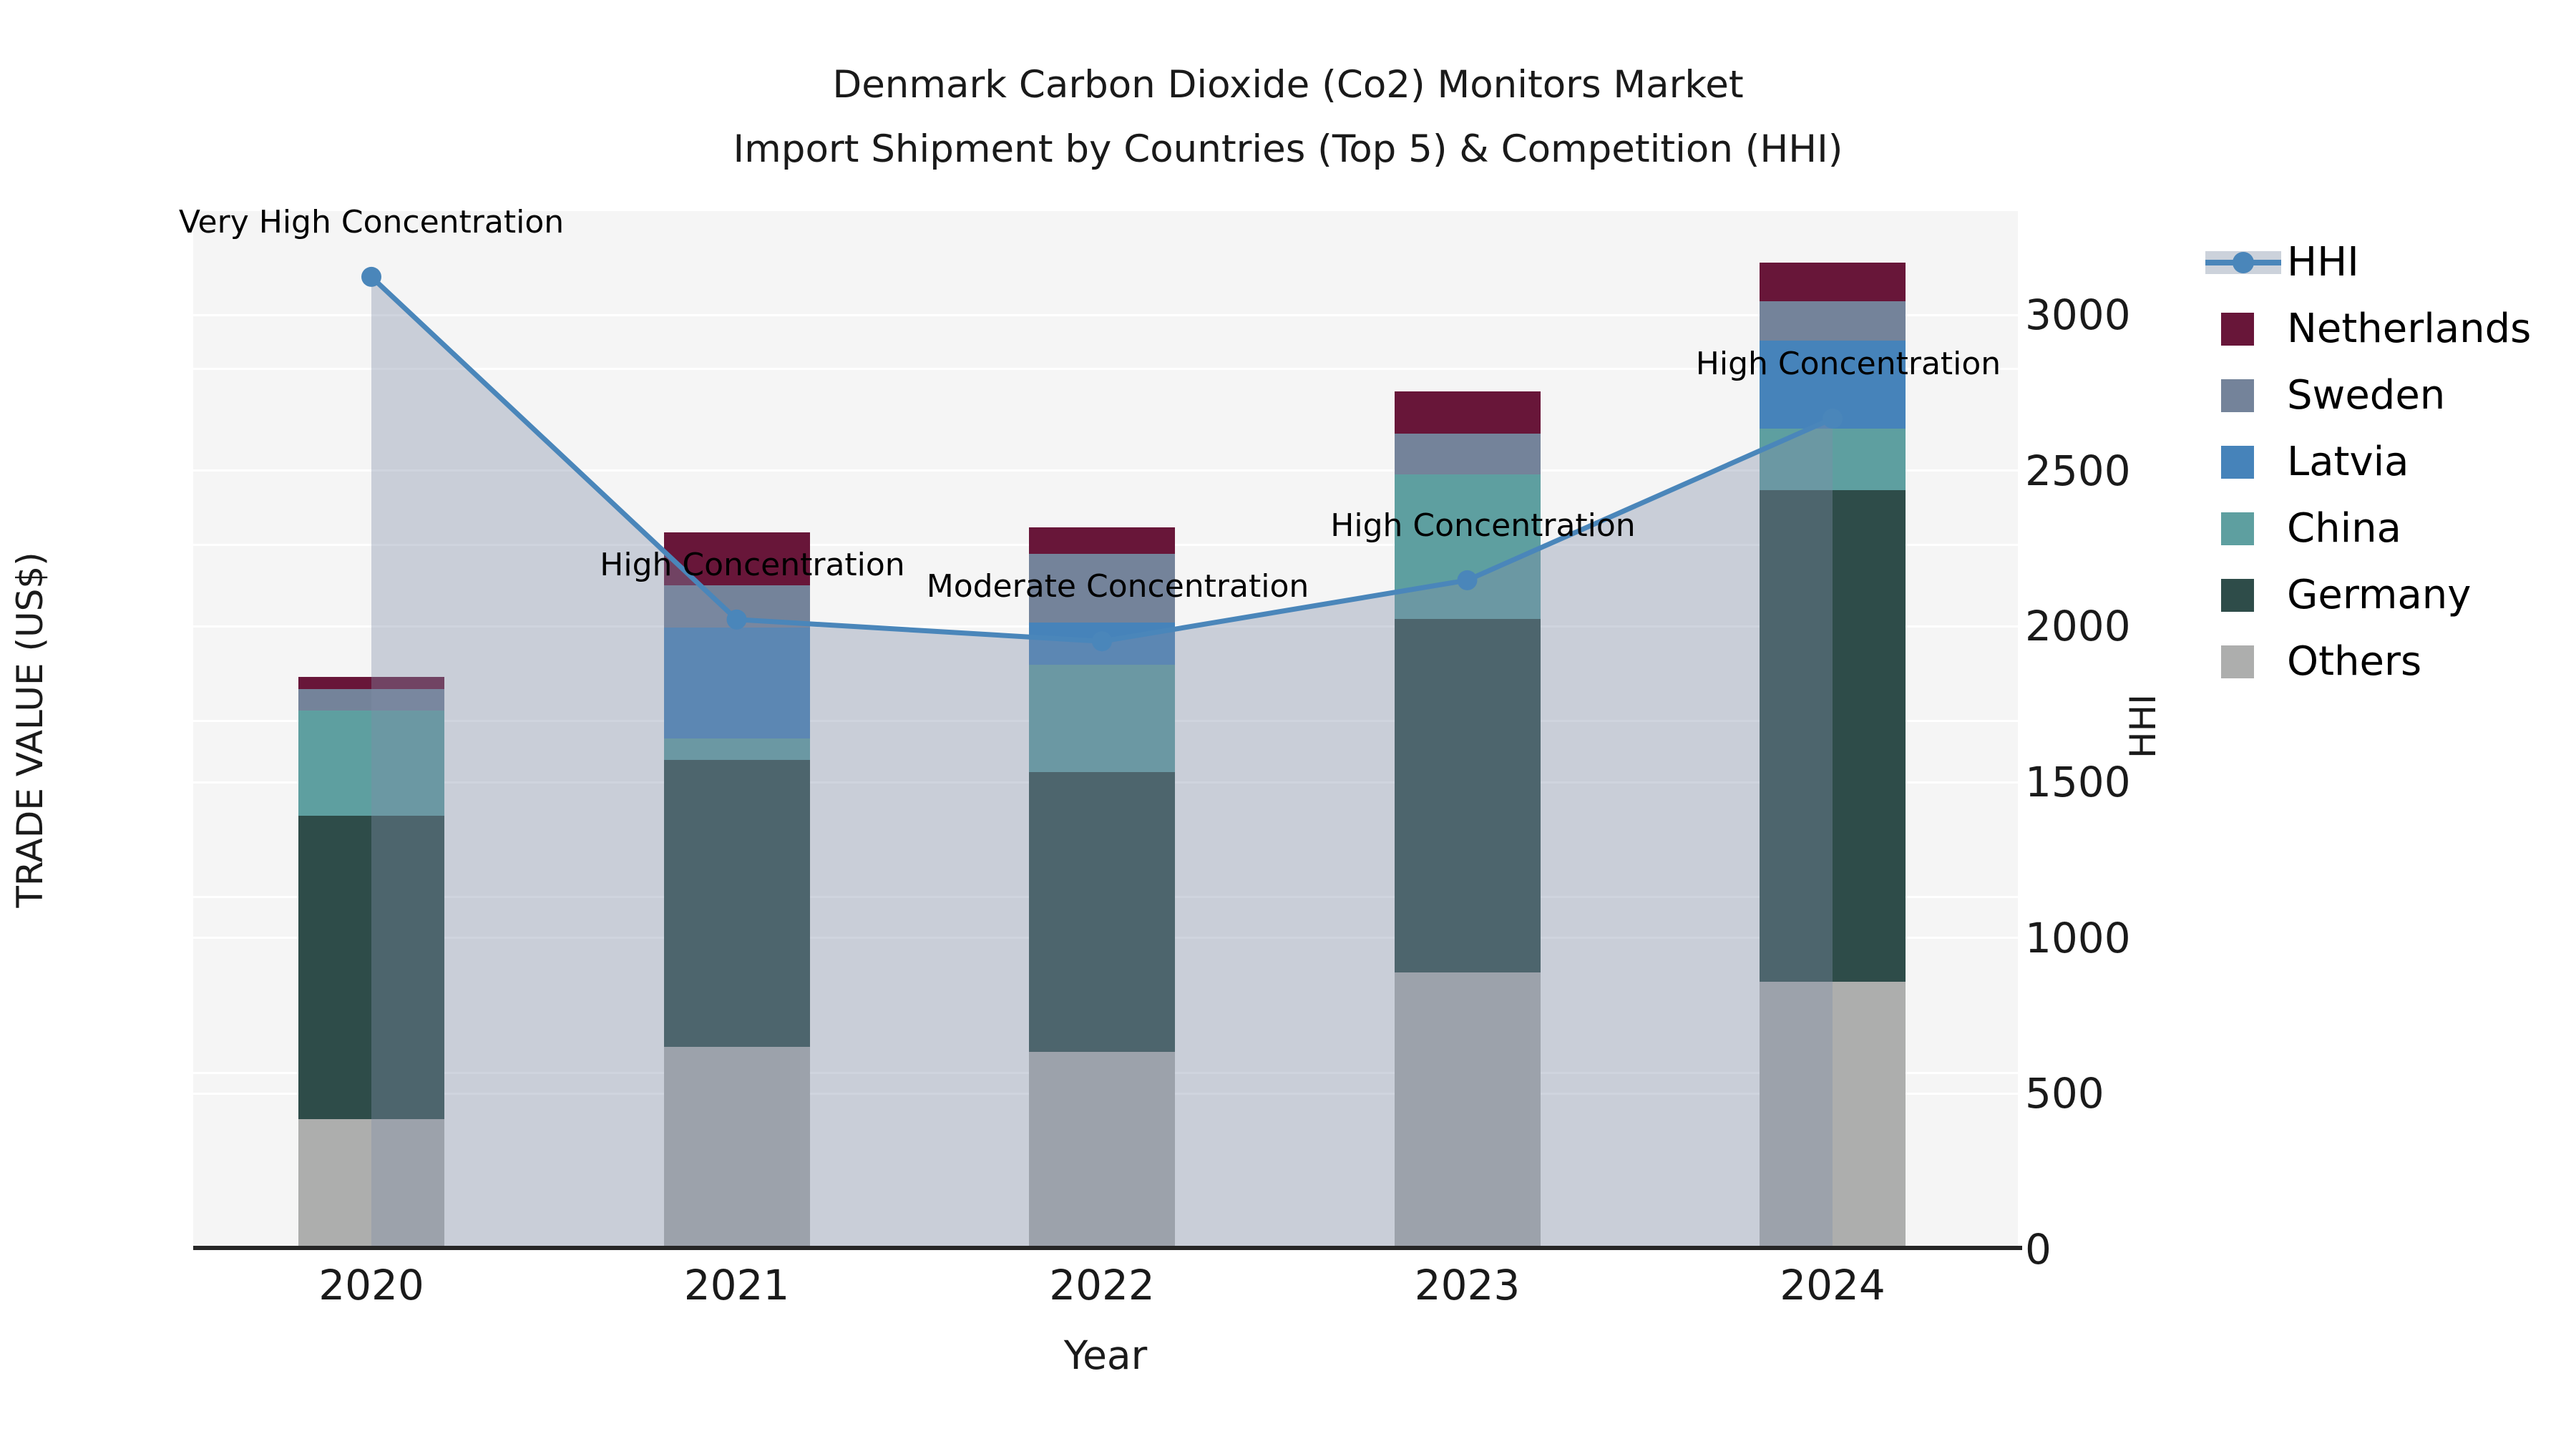 The height and width of the screenshot is (1449, 2576). Describe the element at coordinates (2064, 1093) in the screenshot. I see `y-tick-right-500: 500` at that location.